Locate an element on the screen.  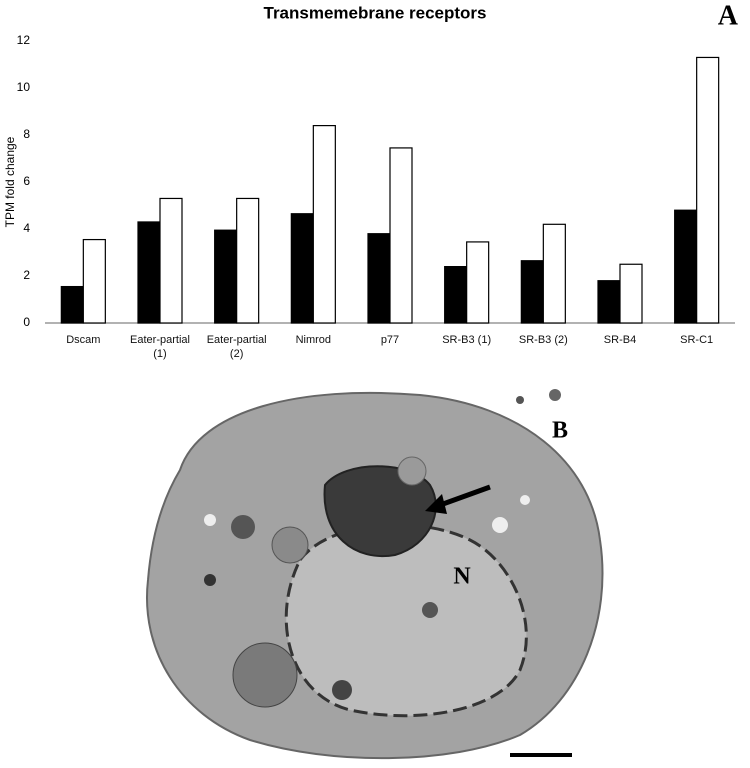
x-tick-label: Eater-partial (2) is located at coordinates (236, 347).